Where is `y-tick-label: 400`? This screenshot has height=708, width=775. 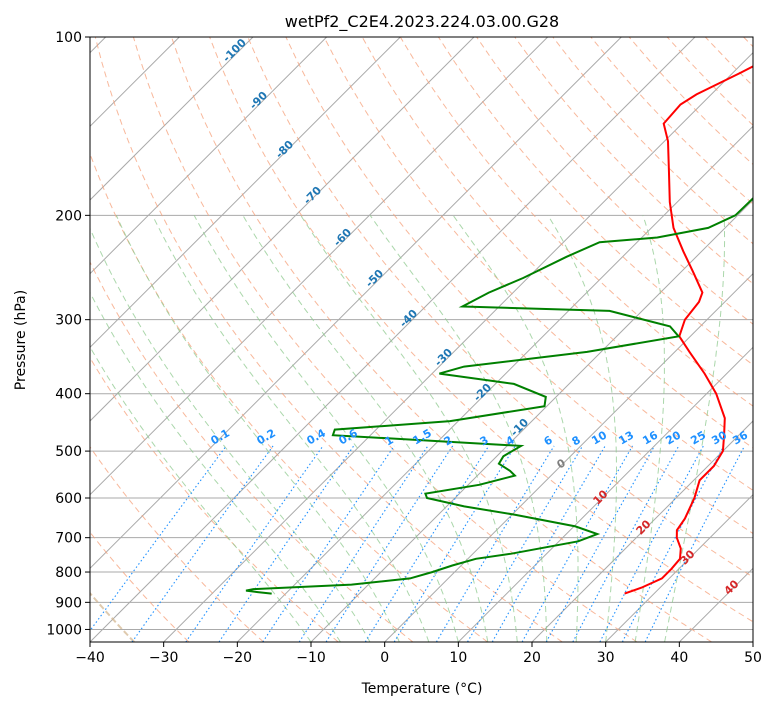
y-tick-label: 400 is located at coordinates (68, 395).